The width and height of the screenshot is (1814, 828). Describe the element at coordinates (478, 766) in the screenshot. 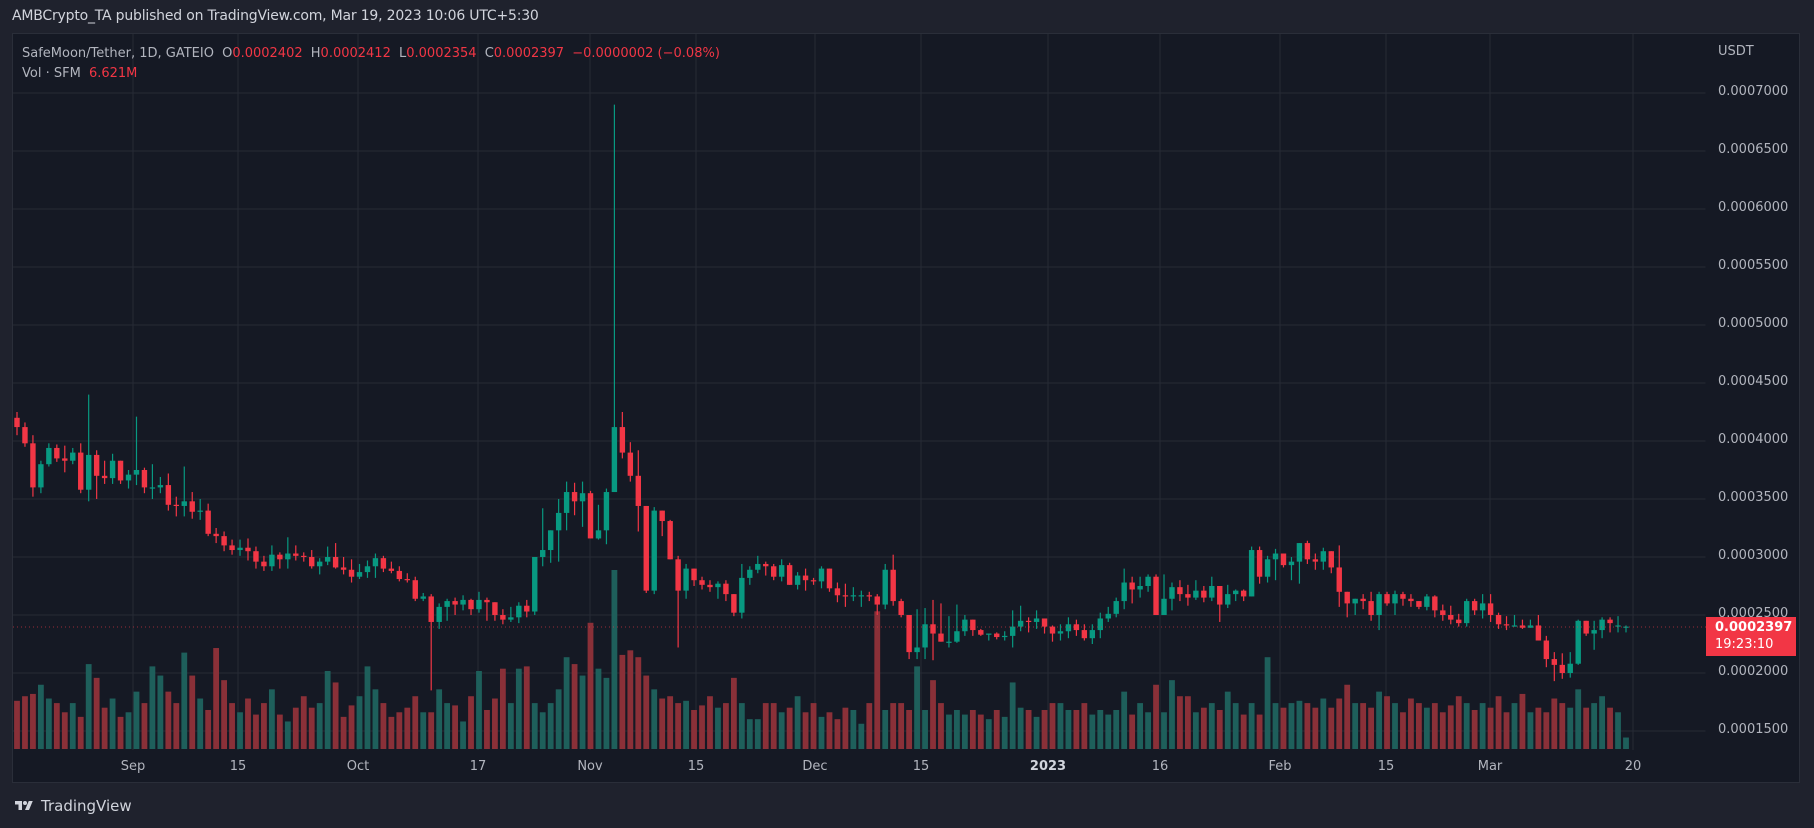

I see `time-tick-label: 17` at that location.